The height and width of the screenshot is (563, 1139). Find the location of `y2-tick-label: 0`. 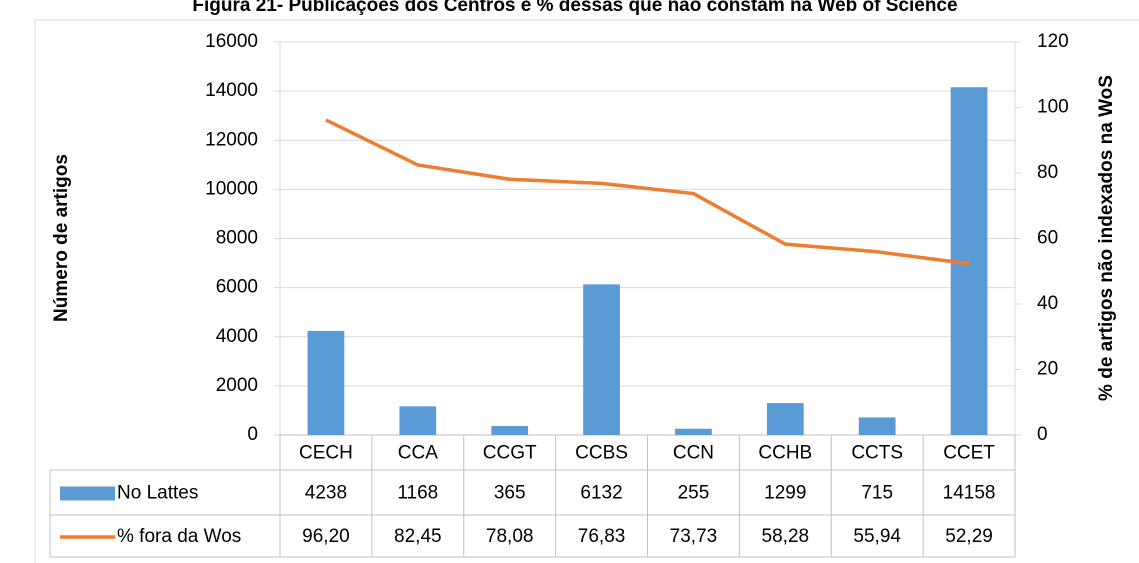

y2-tick-label: 0 is located at coordinates (1042, 434).